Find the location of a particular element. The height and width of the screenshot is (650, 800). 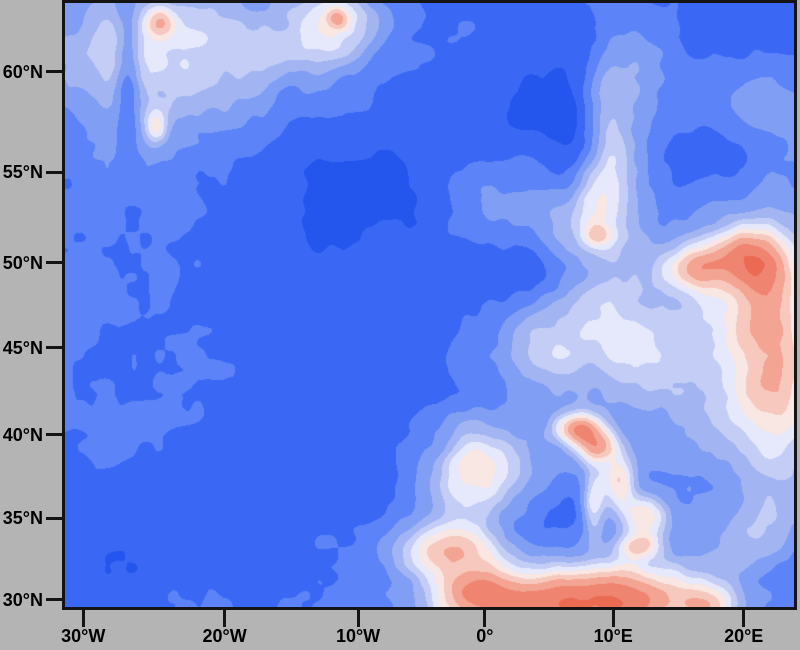

lon-label-10w: 10°W is located at coordinates (358, 636).